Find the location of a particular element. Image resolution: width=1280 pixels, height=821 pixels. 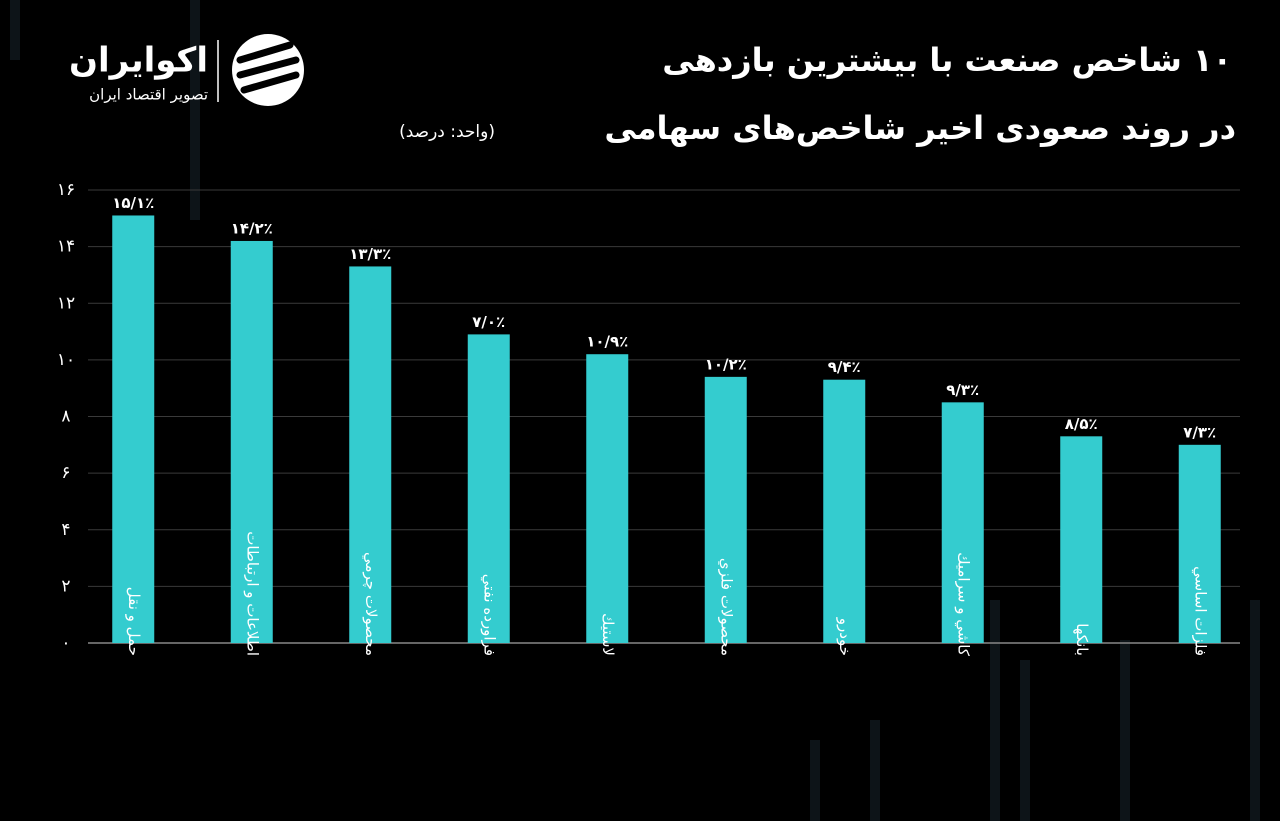

x-tick-label: بانكها is located at coordinates (1082, 639).